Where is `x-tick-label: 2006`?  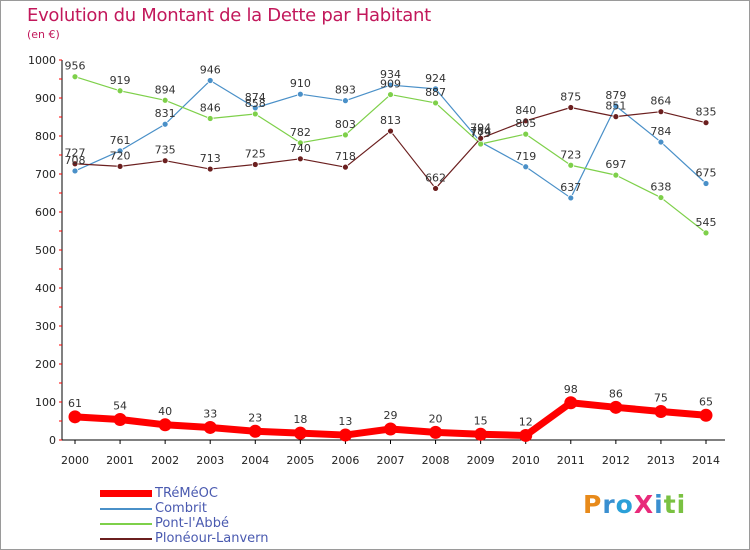 x-tick-label: 2006 is located at coordinates (345, 460).